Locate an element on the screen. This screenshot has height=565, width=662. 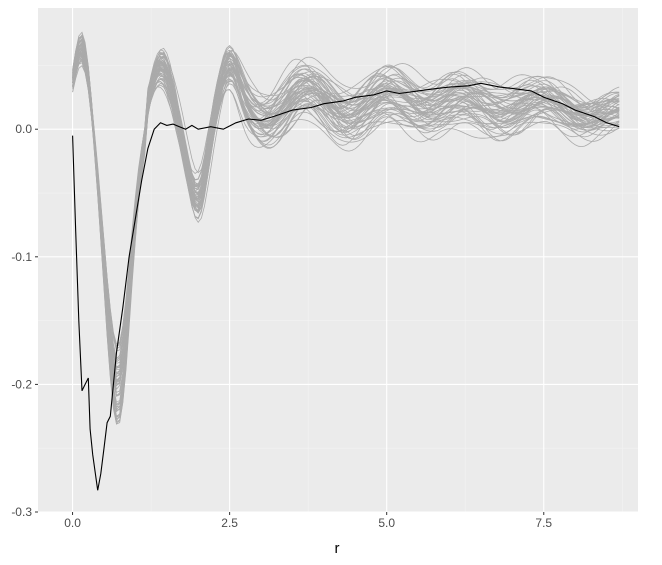
x-tick-label: 0.0 is located at coordinates (72, 523).